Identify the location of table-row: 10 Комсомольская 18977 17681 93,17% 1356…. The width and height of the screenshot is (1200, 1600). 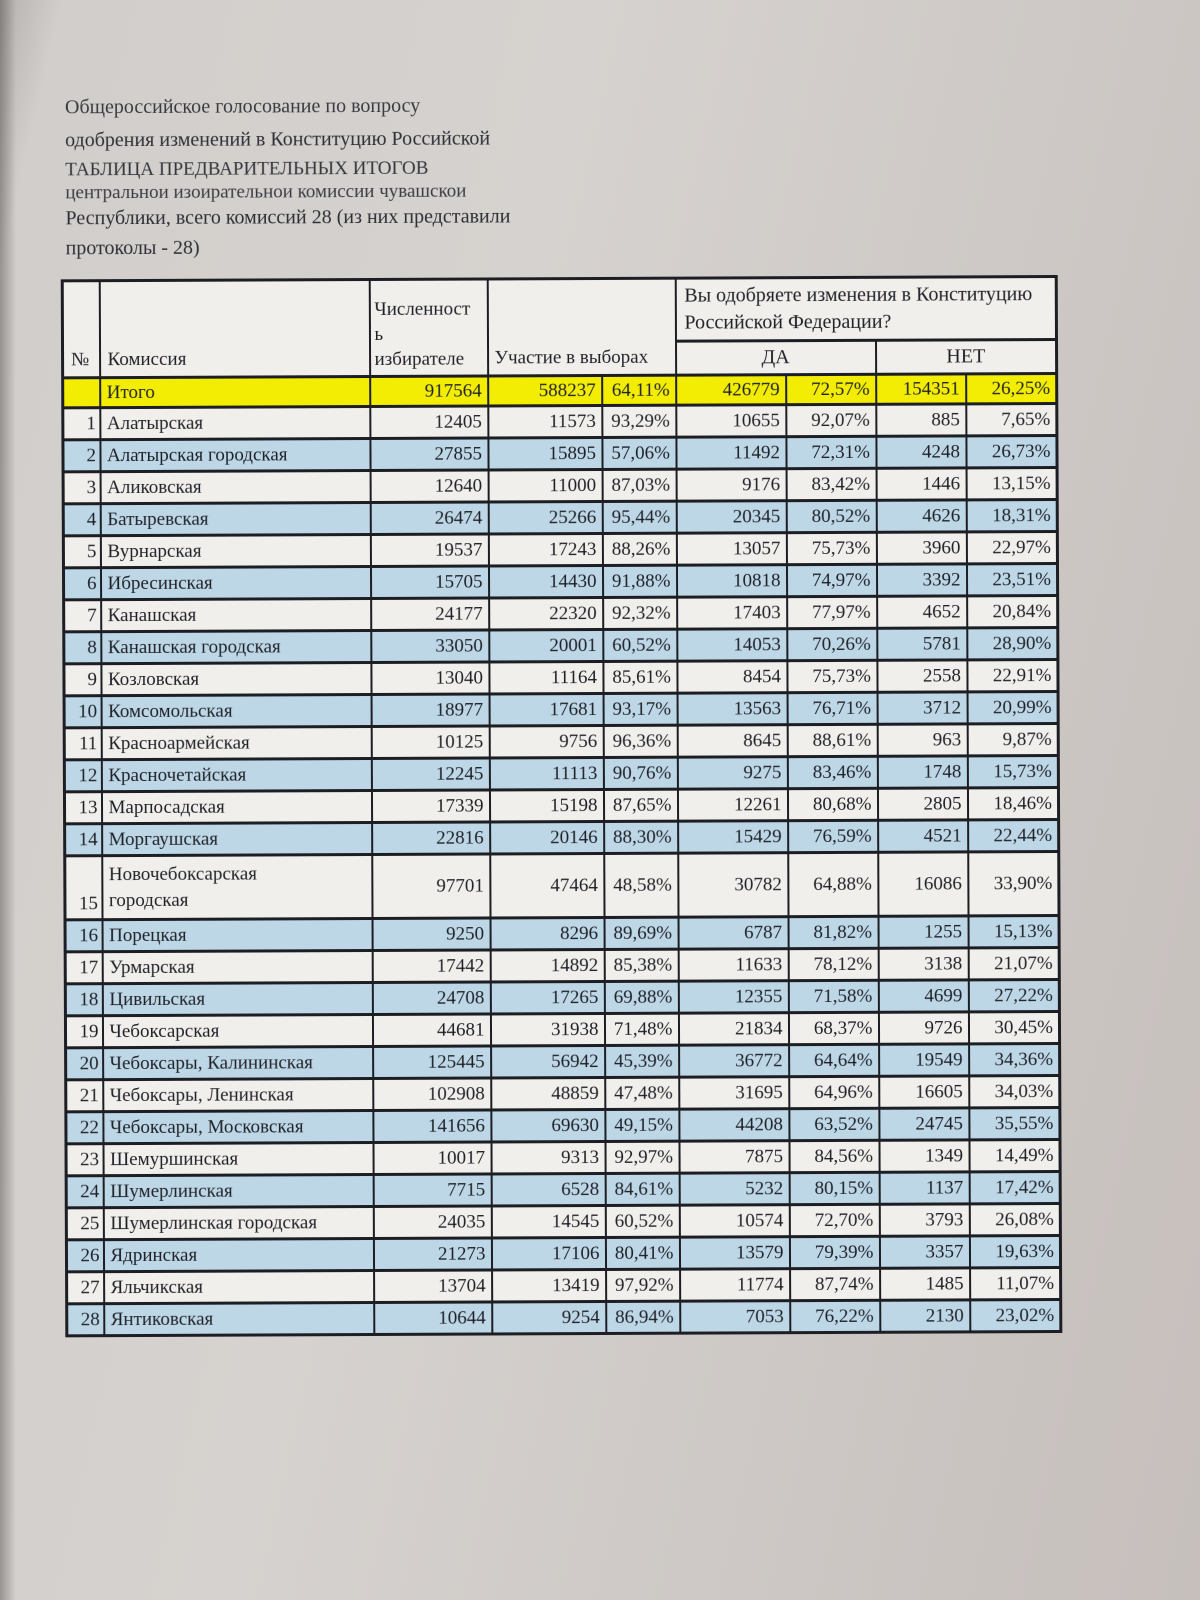
(561, 709).